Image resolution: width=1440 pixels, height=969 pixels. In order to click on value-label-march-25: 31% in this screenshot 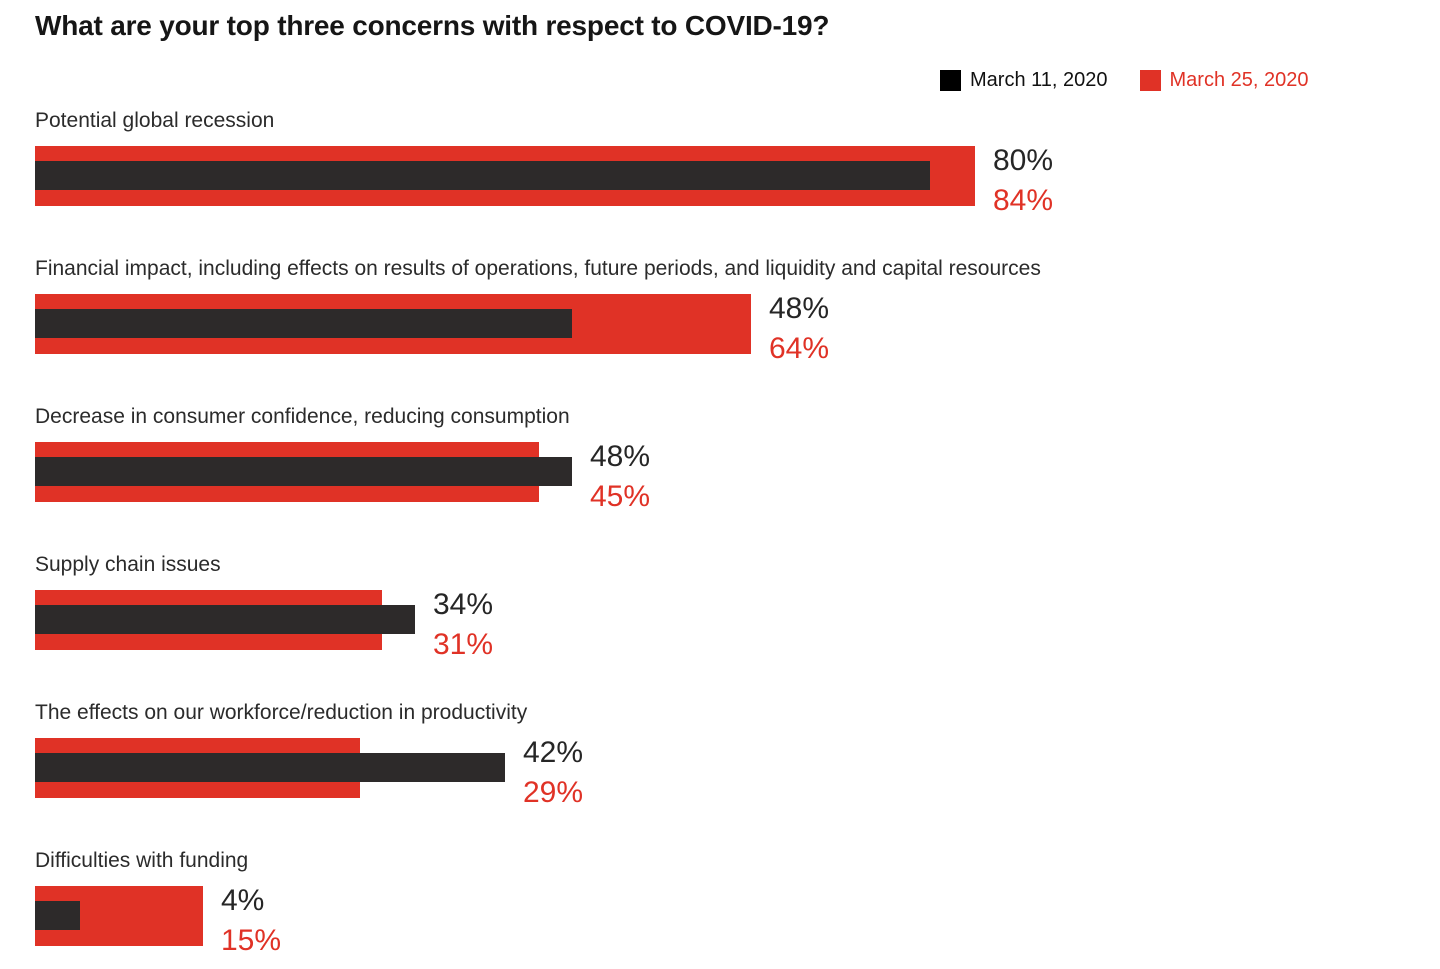, I will do `click(463, 644)`.